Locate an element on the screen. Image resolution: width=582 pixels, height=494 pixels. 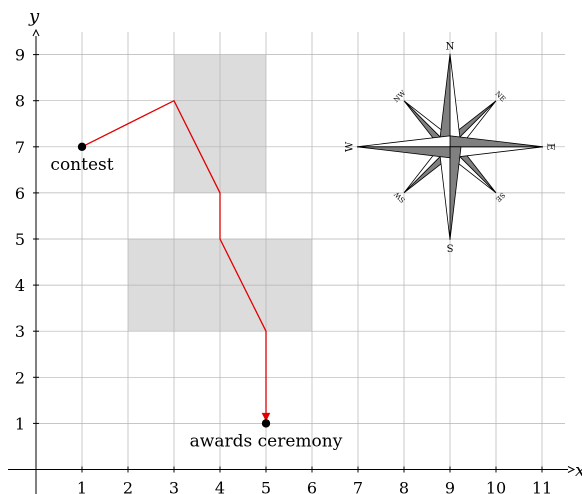
y-tick-label-9: 9 is located at coordinates (20, 55).